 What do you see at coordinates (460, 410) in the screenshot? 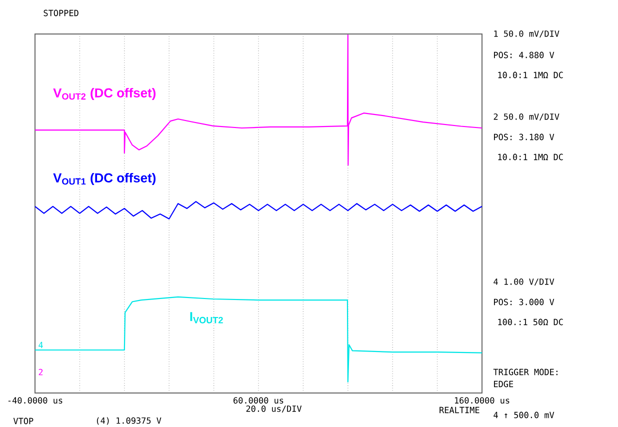
I see `text: REALTIME` at bounding box center [460, 410].